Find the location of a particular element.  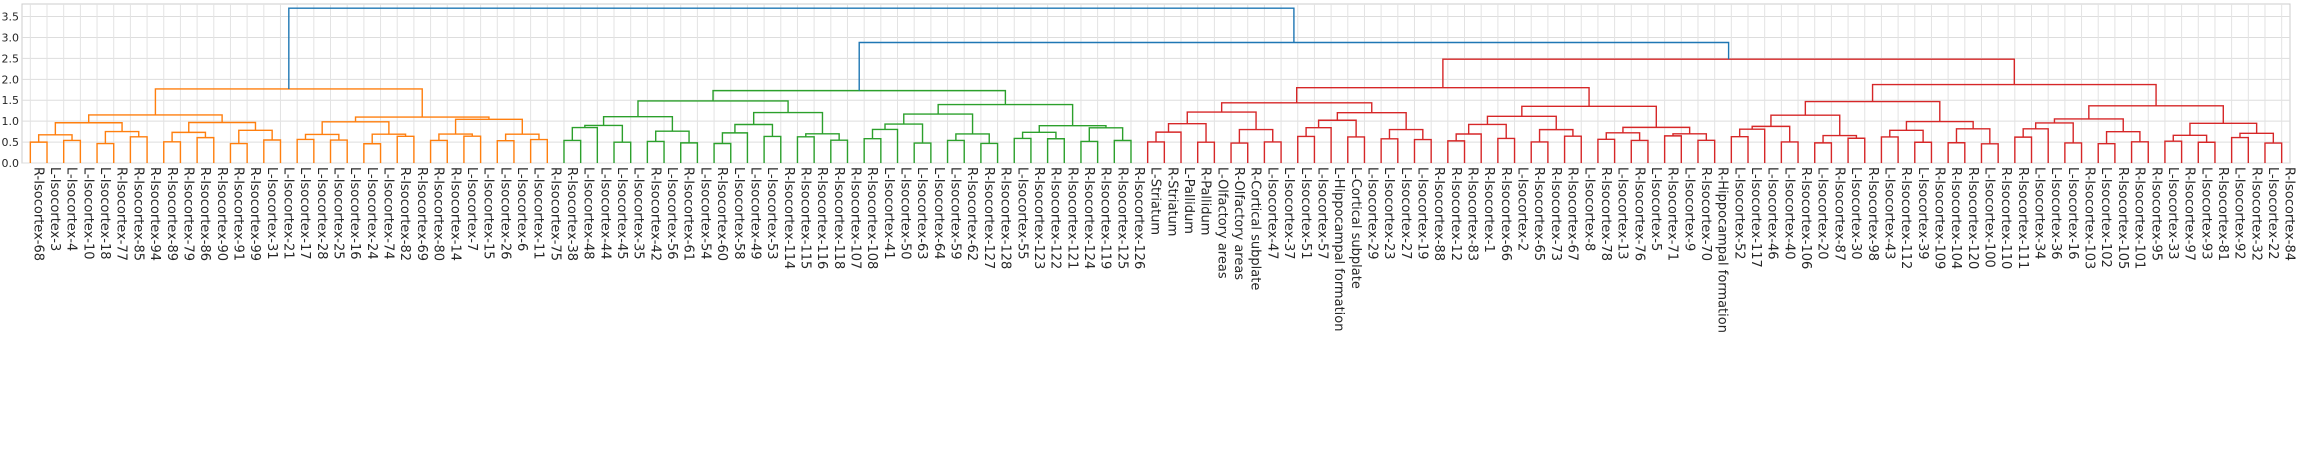

leaf-label: R-Isocortex-65 is located at coordinates (1538, 214).